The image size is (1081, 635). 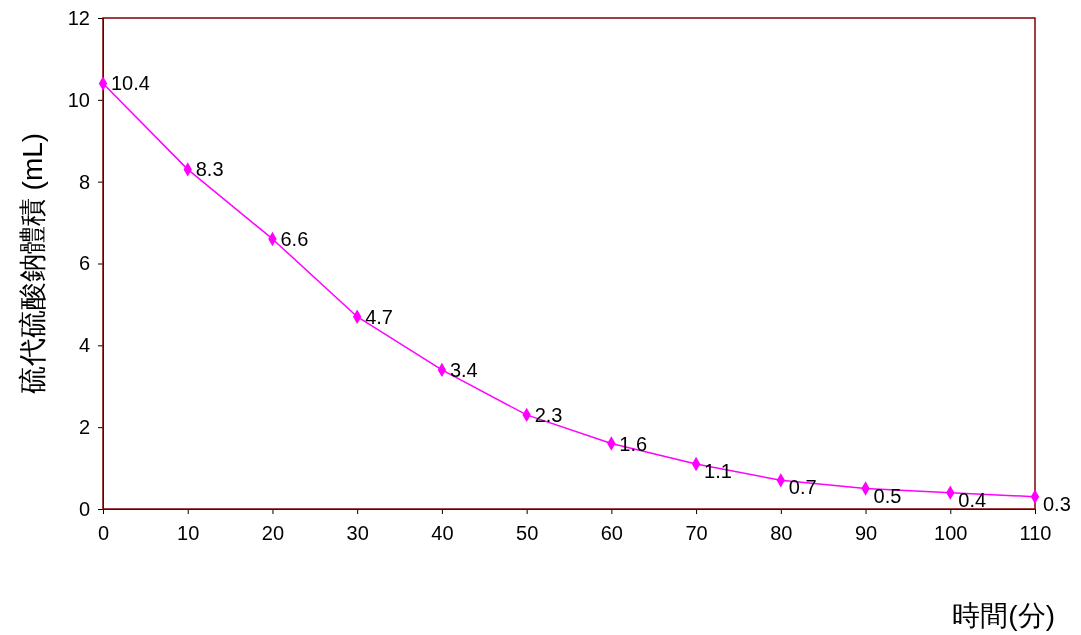 What do you see at coordinates (209, 169) in the screenshot?
I see `data-label: 8.3` at bounding box center [209, 169].